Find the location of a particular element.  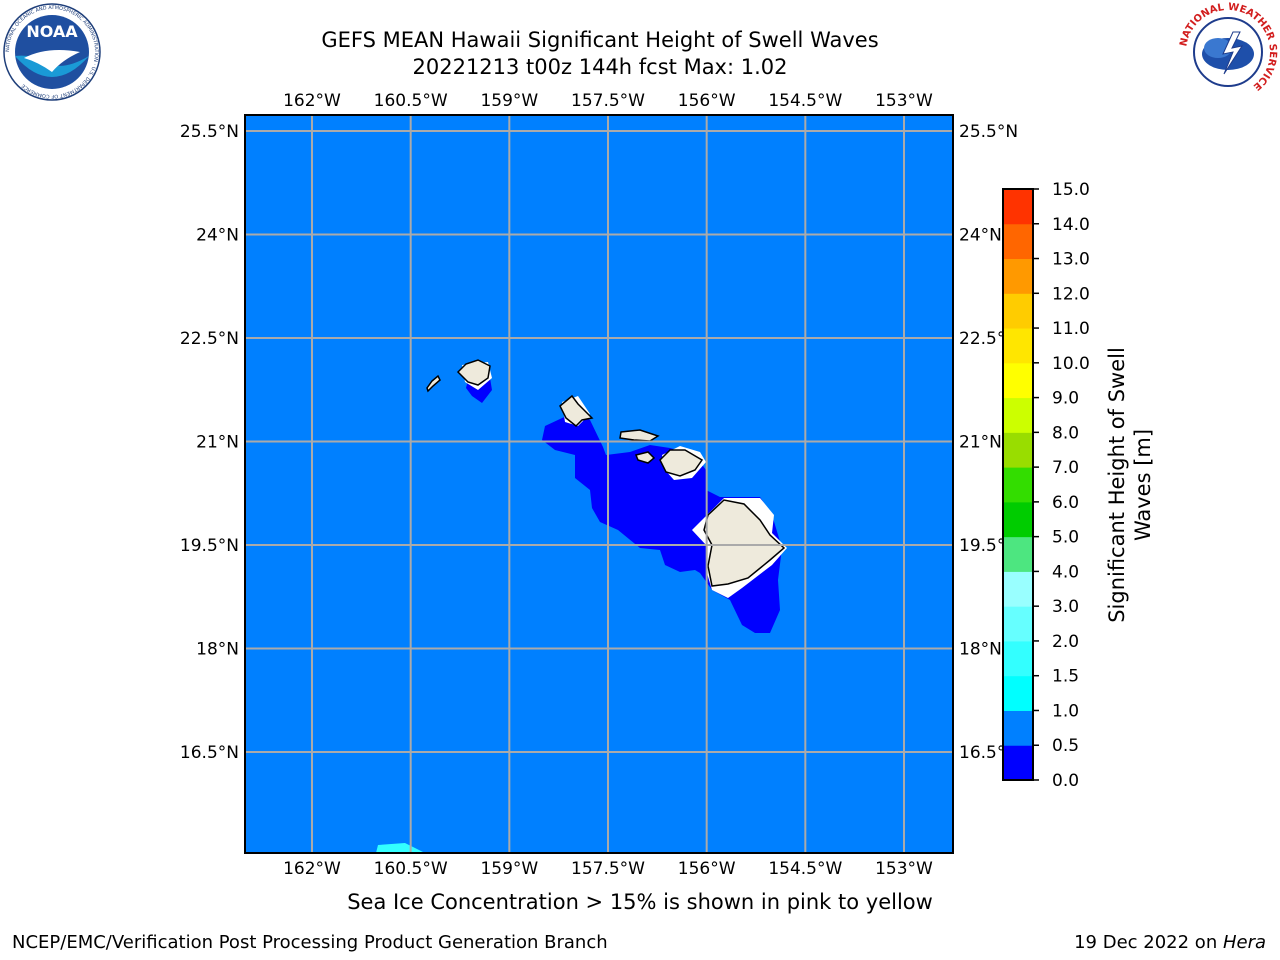

nws-logo: NATIONAL WEATHER SERVICE is located at coordinates (1228, 51).